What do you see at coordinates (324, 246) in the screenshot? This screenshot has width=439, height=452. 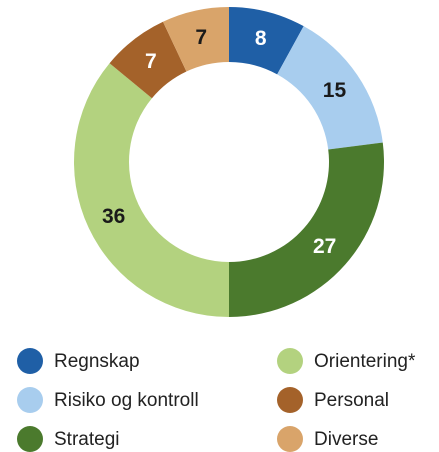 I see `data-label: 27` at bounding box center [324, 246].